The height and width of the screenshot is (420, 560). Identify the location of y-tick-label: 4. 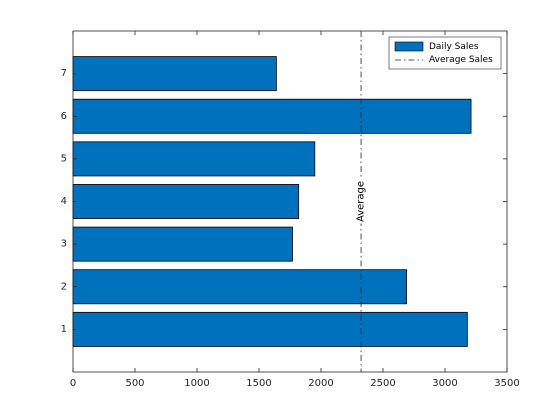
(64, 201).